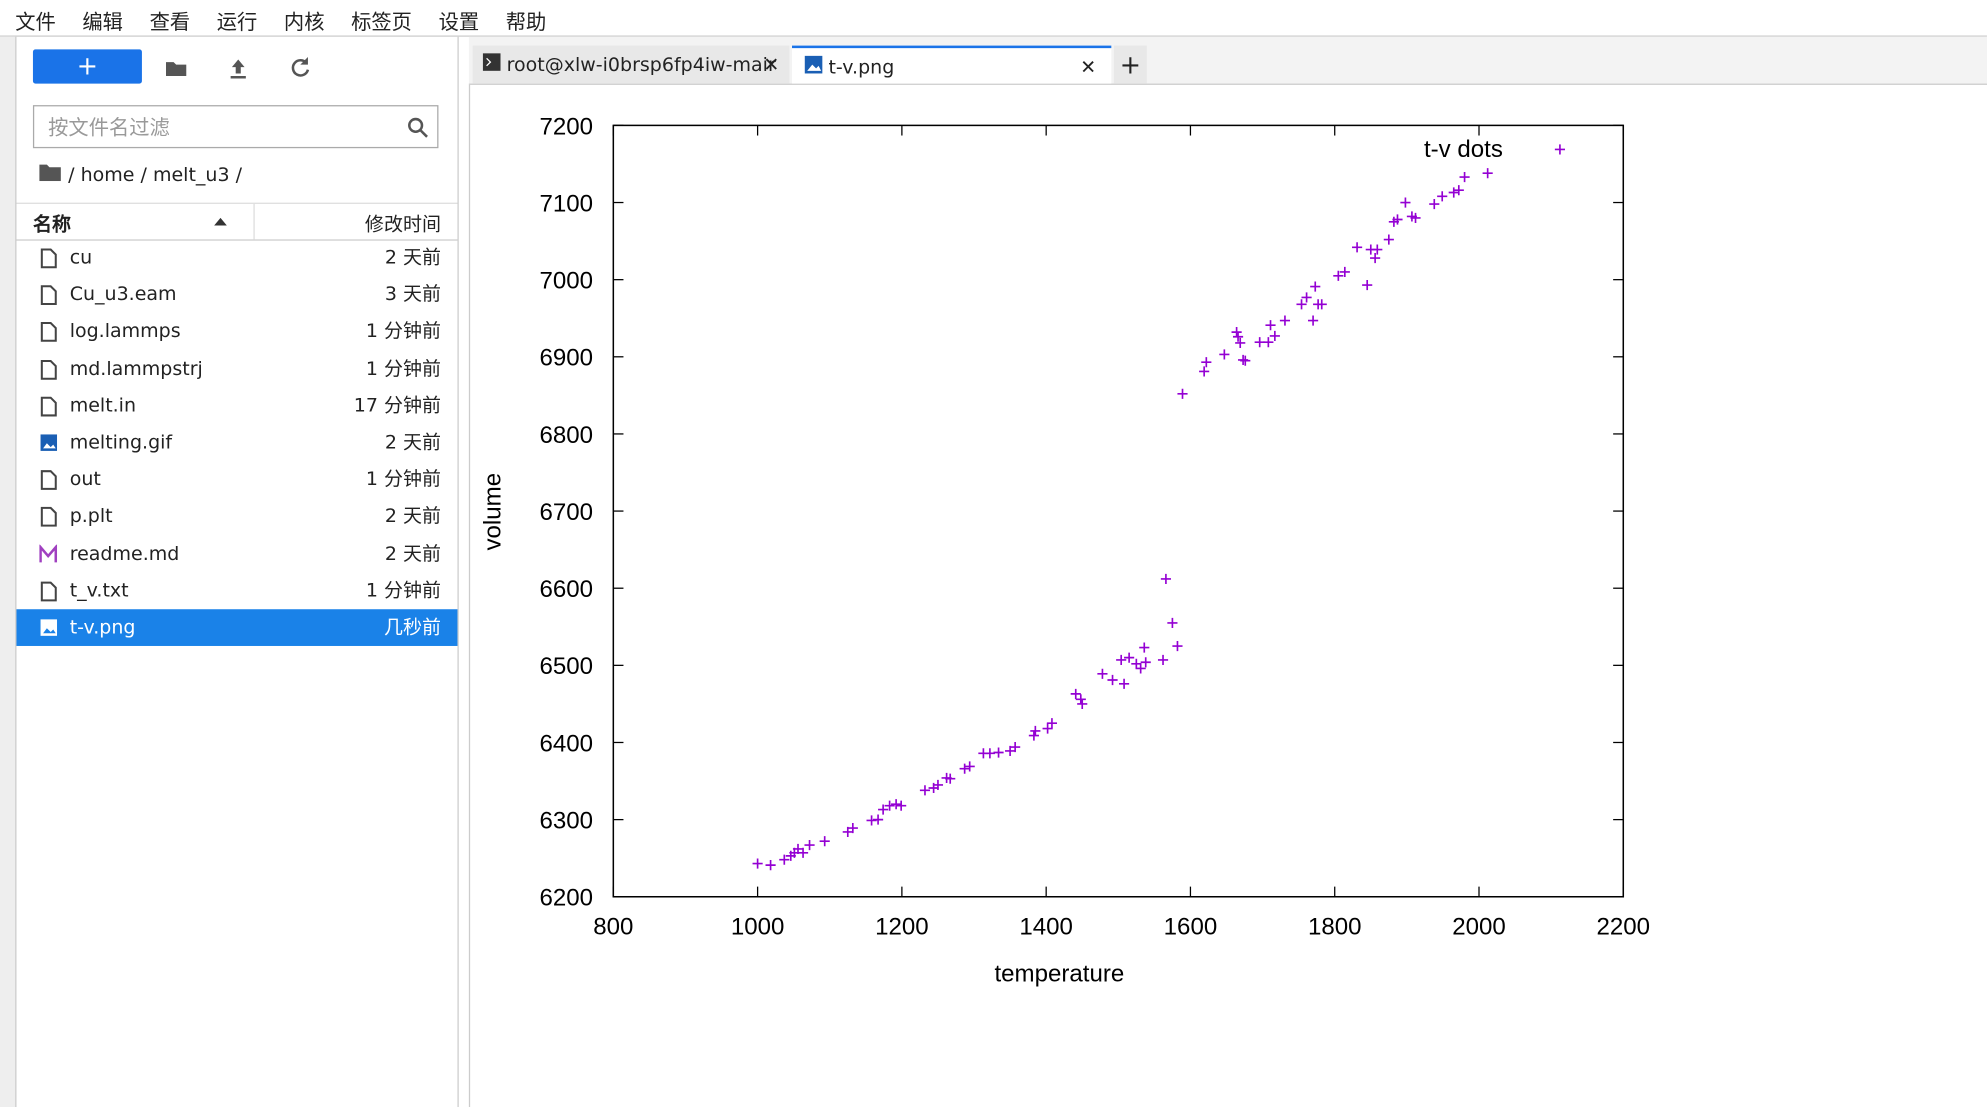  What do you see at coordinates (51, 224) in the screenshot?
I see `column-name: 名称` at bounding box center [51, 224].